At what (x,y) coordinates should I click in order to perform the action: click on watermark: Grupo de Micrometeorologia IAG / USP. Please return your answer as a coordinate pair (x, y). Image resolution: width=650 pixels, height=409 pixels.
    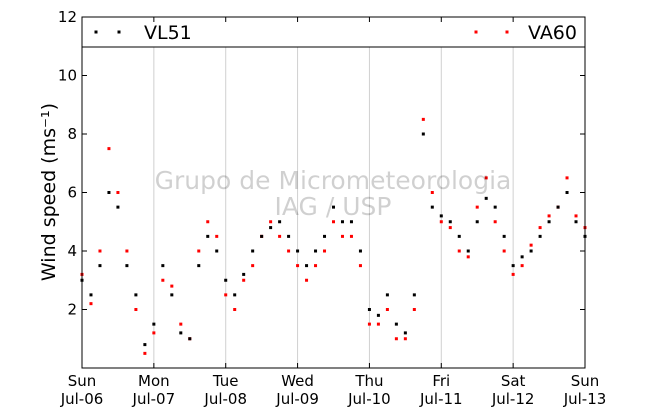
    Looking at the image, I should click on (333, 193).